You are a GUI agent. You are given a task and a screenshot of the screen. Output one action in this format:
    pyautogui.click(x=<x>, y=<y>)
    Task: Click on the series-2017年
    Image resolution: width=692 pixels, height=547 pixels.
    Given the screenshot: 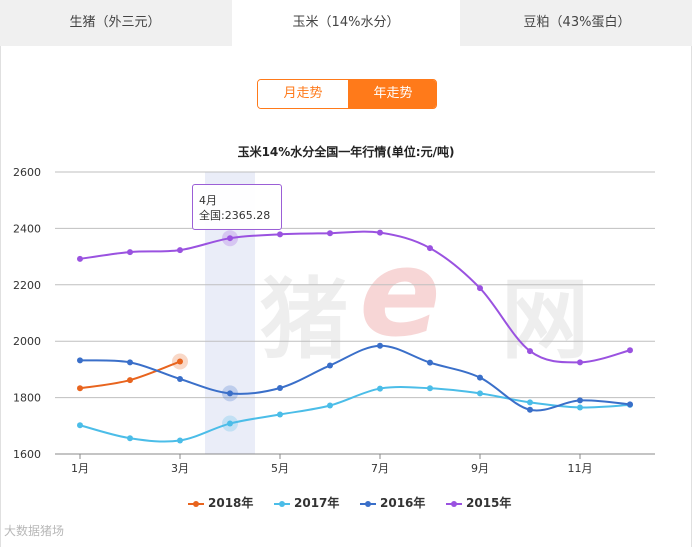 What is the action you would take?
    pyautogui.click(x=355, y=414)
    